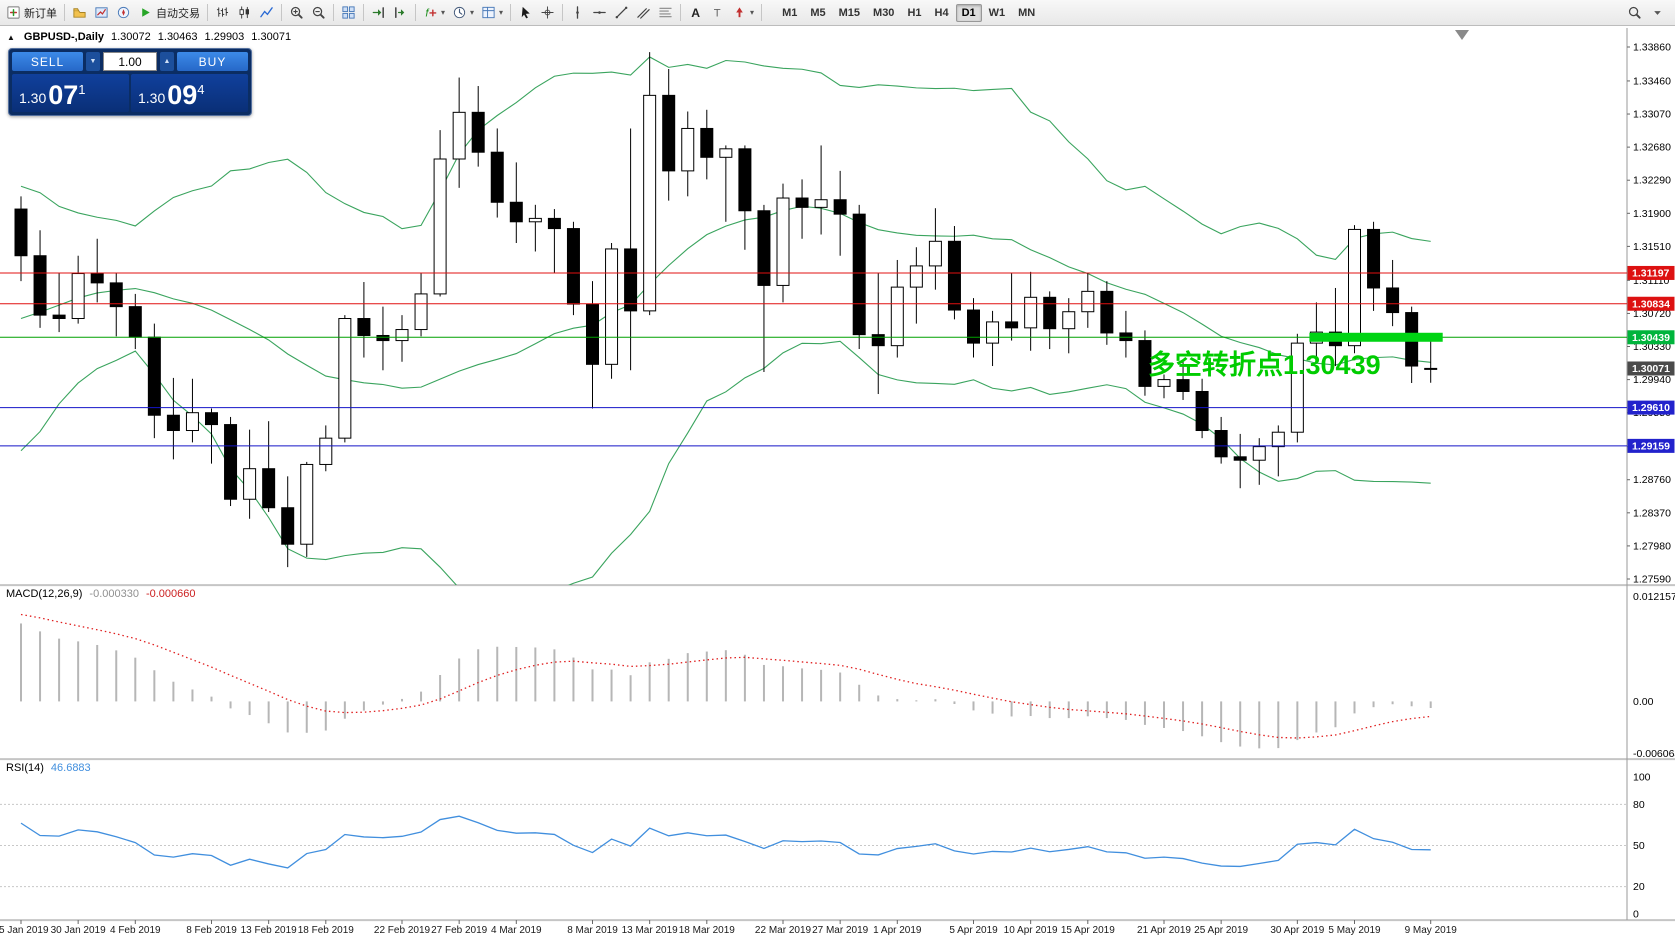 Image resolution: width=1675 pixels, height=947 pixels. Describe the element at coordinates (492, 12) in the screenshot. I see `templates-button: ▾` at that location.